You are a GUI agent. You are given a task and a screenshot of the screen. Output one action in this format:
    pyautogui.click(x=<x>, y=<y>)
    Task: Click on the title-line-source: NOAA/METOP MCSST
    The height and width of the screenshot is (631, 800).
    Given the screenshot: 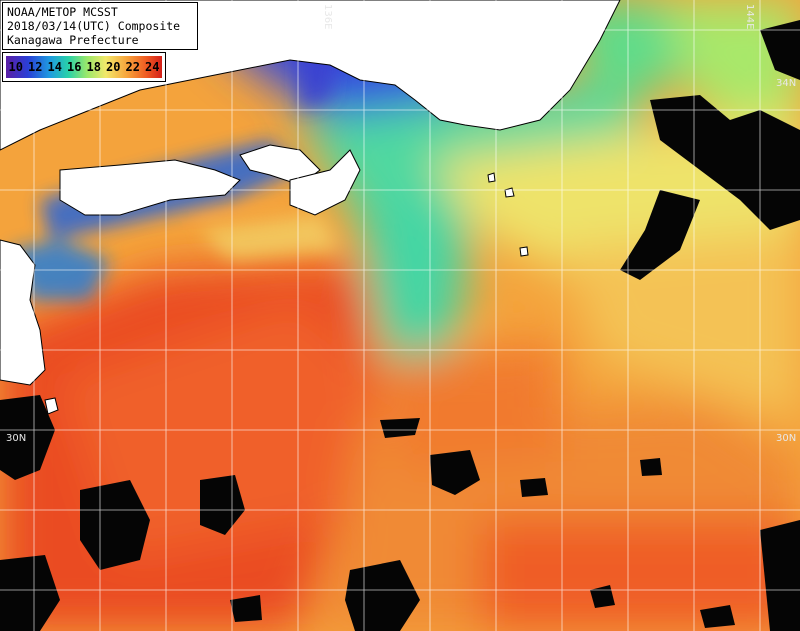 What is the action you would take?
    pyautogui.click(x=62, y=12)
    